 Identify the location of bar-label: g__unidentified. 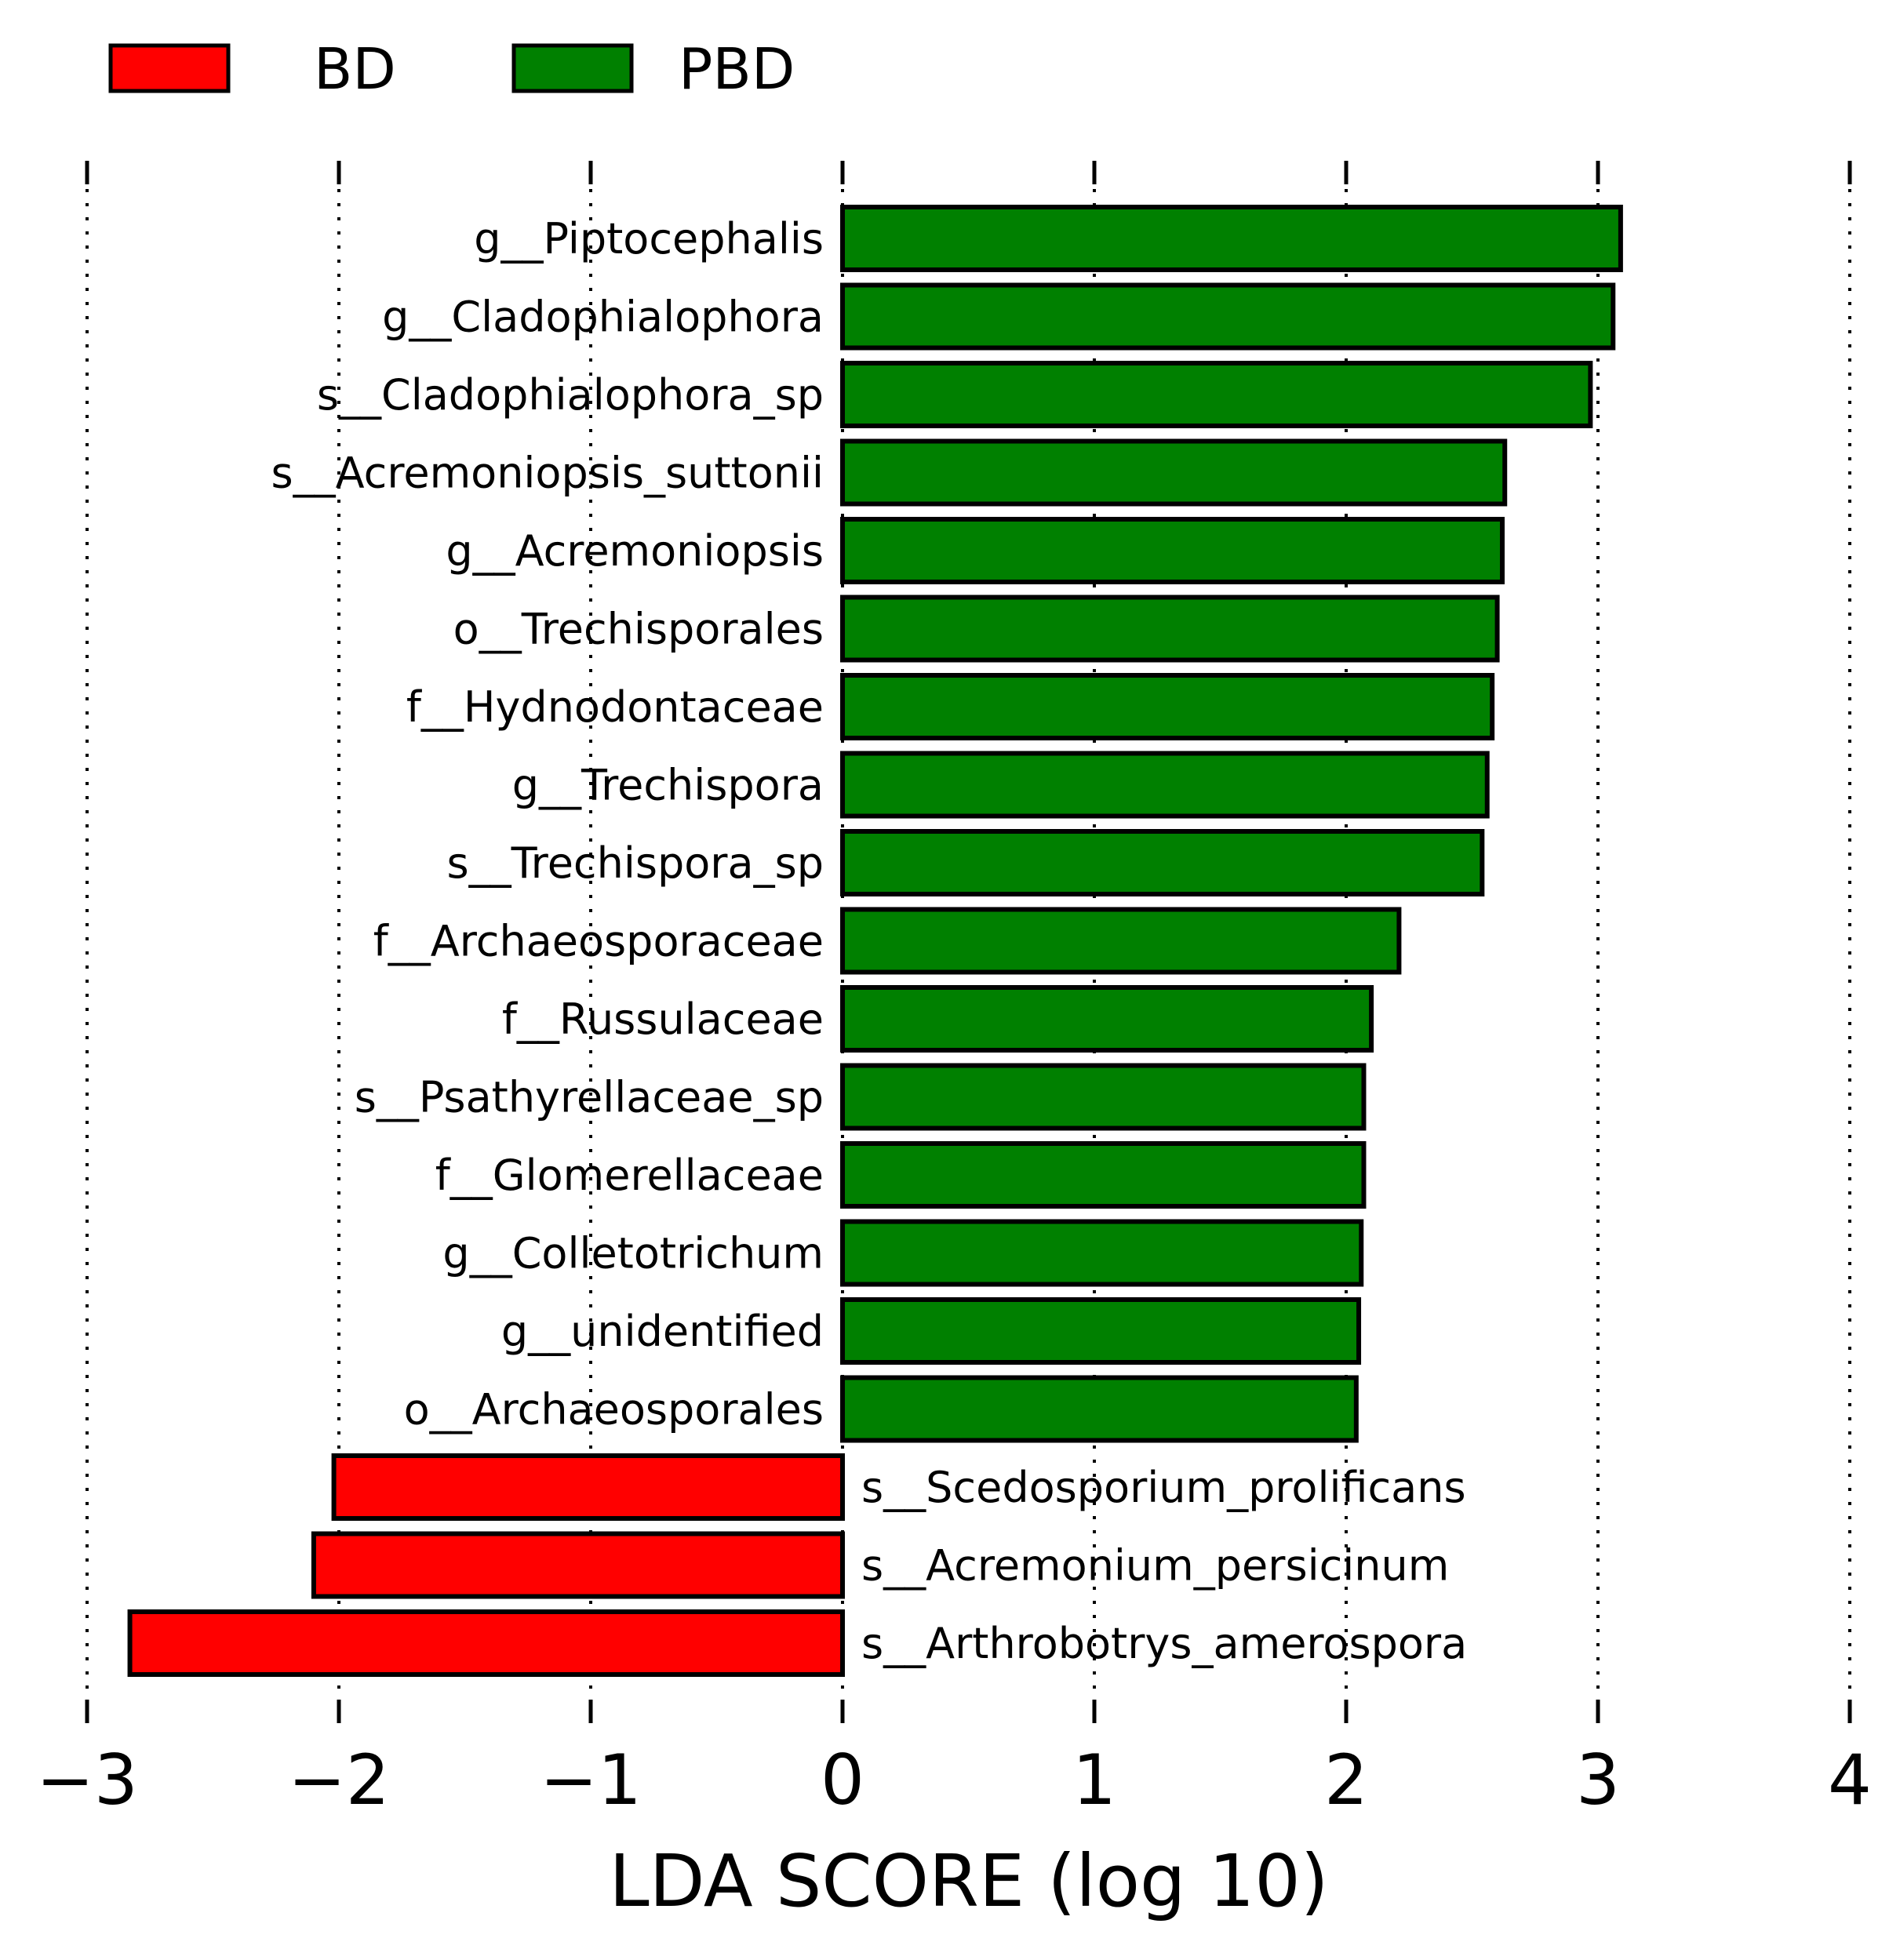
(662, 1331).